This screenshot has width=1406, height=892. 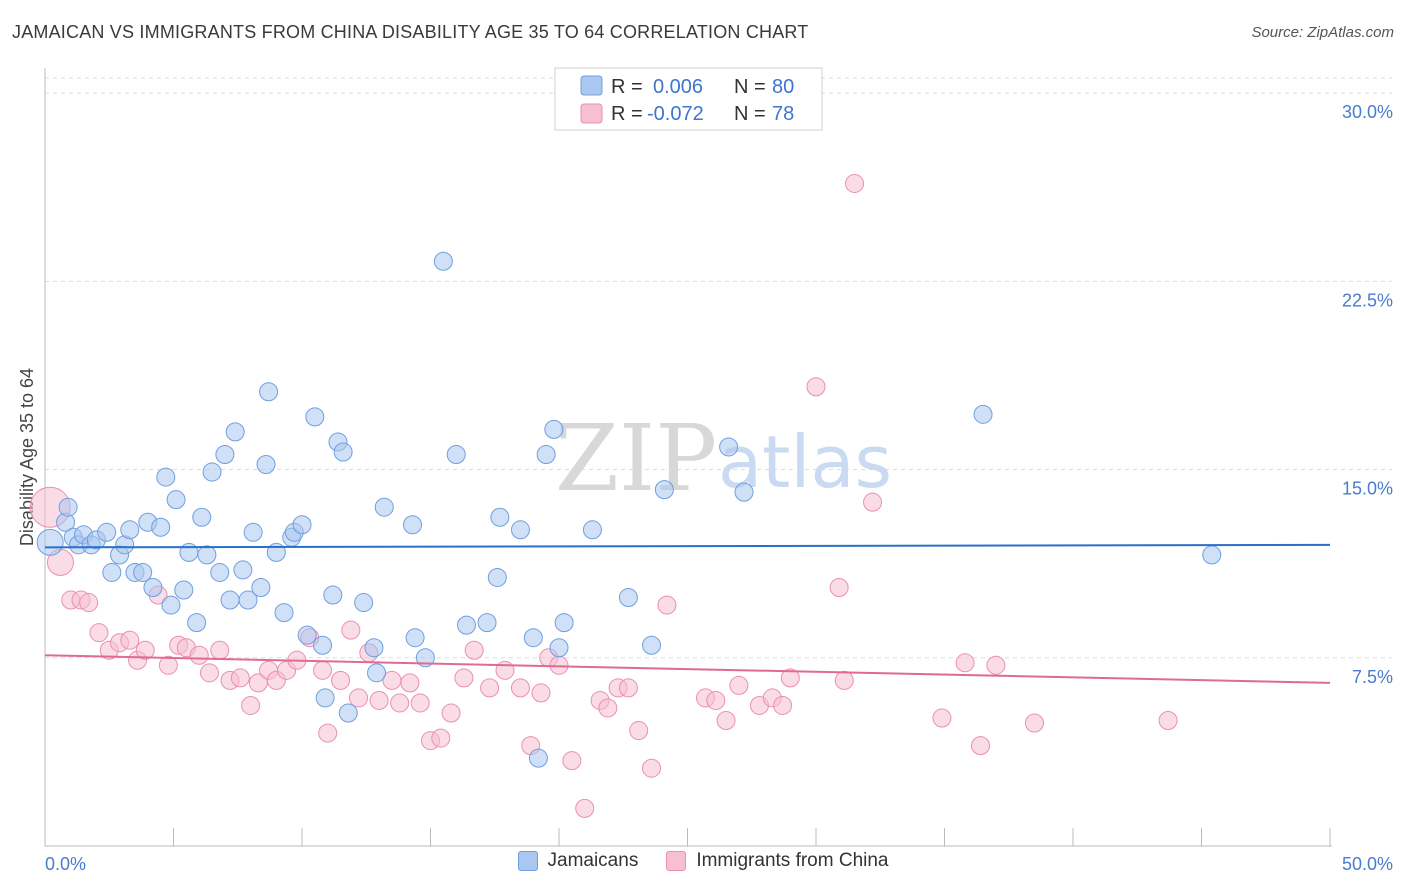 What do you see at coordinates (591, 85) in the screenshot?
I see `legend-swatch-blue` at bounding box center [591, 85].